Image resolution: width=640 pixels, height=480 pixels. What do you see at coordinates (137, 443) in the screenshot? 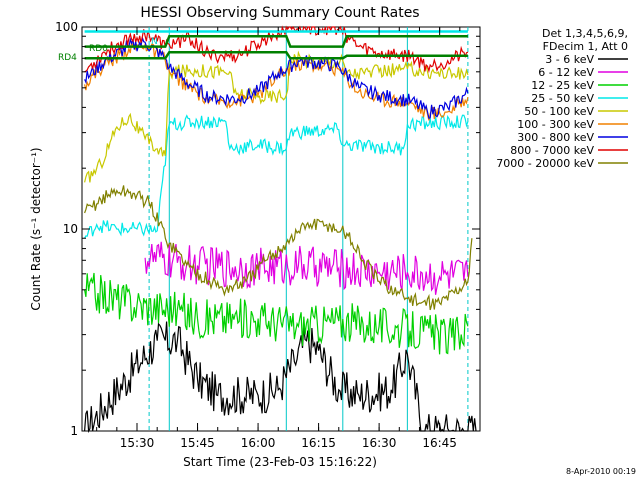
I see `x-tick-label-0: 15:30` at bounding box center [137, 443].